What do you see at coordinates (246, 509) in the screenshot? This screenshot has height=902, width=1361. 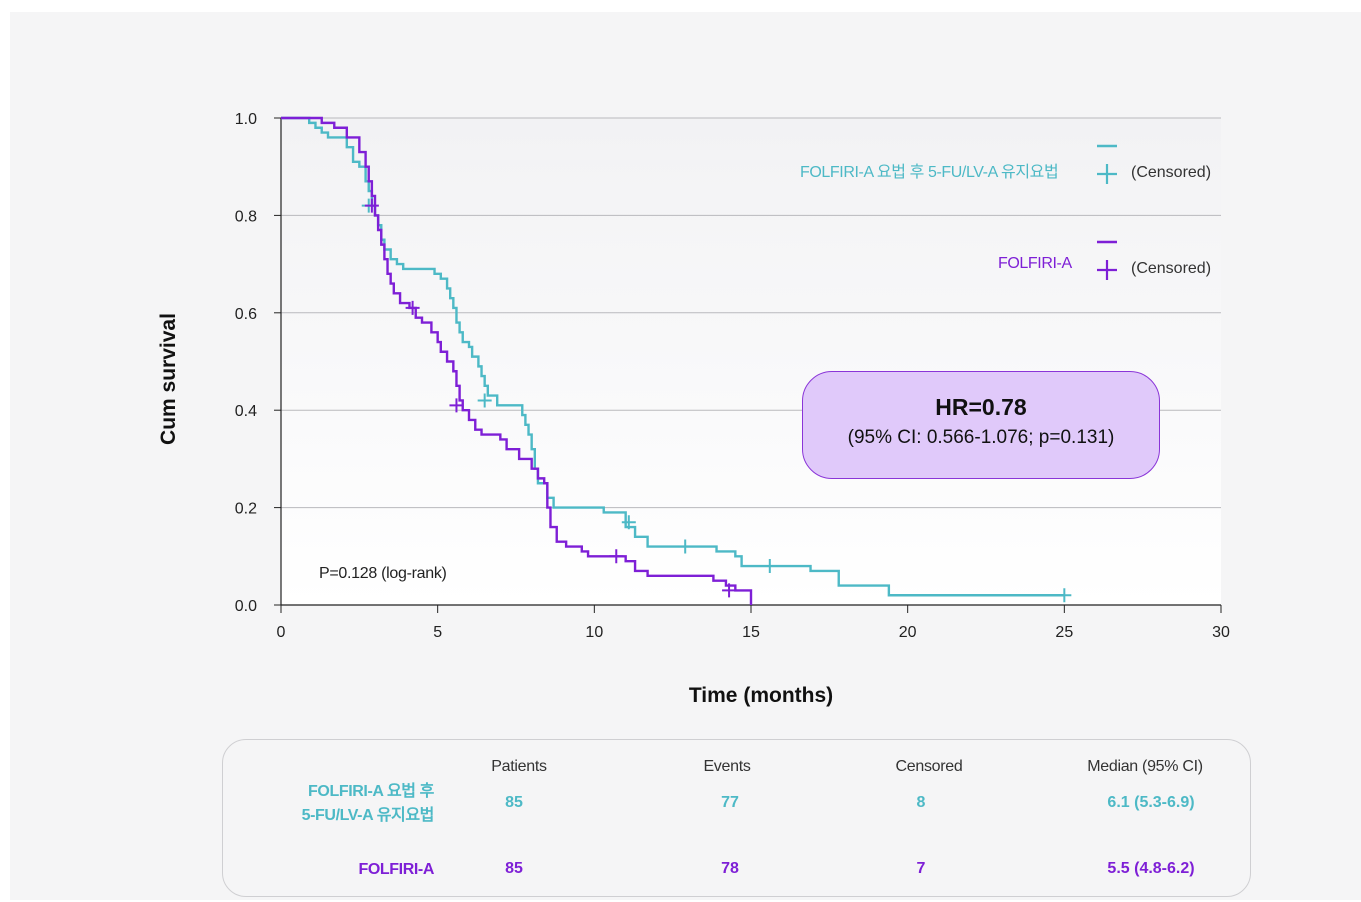 I see `y-tick-label: 0.2` at bounding box center [246, 509].